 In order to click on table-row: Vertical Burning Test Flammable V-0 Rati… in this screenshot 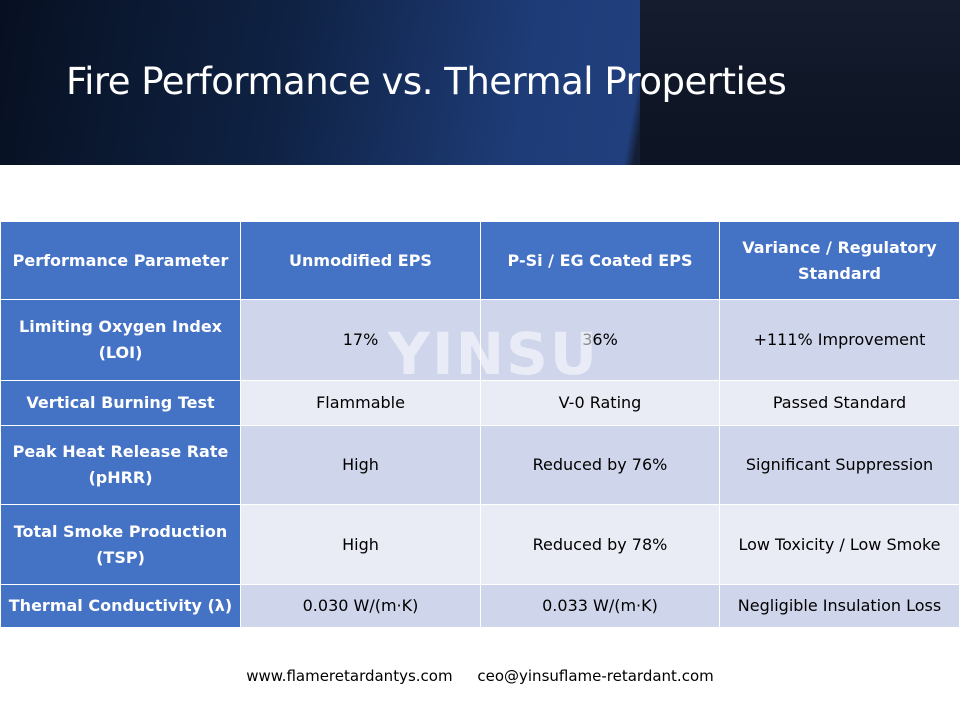, I will do `click(480, 403)`.